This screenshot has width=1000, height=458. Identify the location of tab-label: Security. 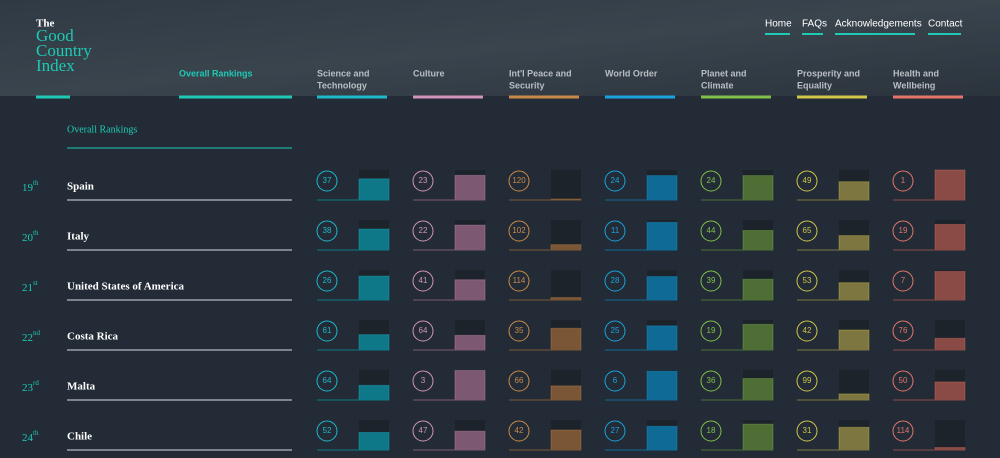
(527, 85).